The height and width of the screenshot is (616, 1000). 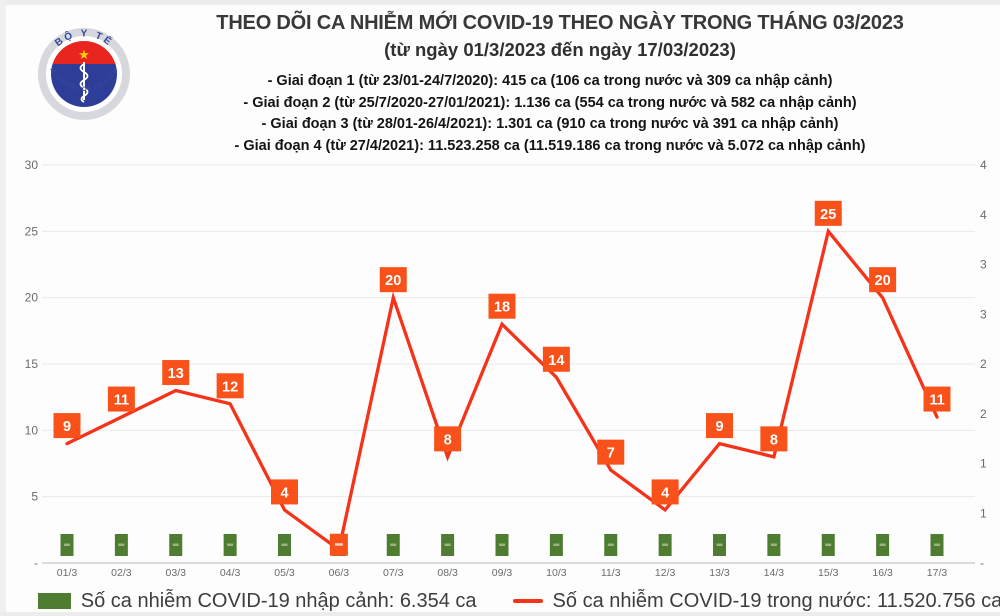 I want to click on x-axis-label: 08/3, so click(x=447, y=573).